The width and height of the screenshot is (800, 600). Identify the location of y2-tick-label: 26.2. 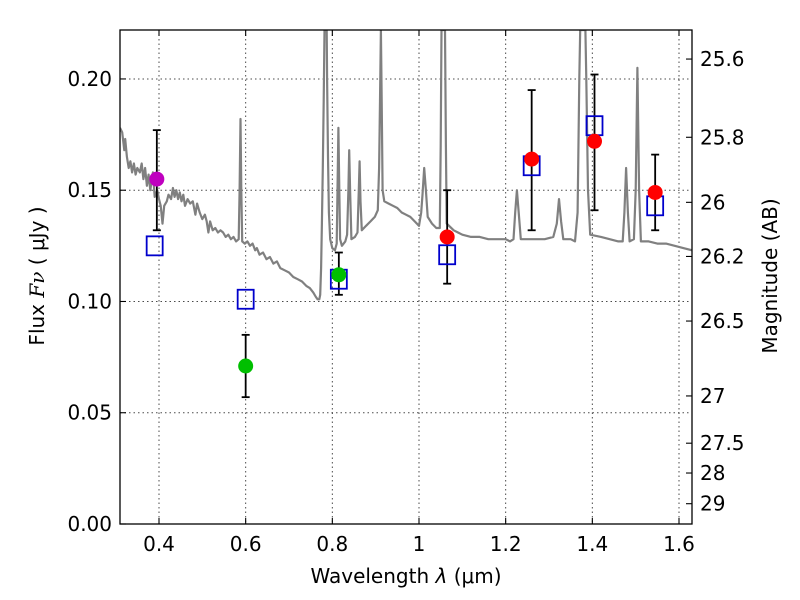
(722, 256).